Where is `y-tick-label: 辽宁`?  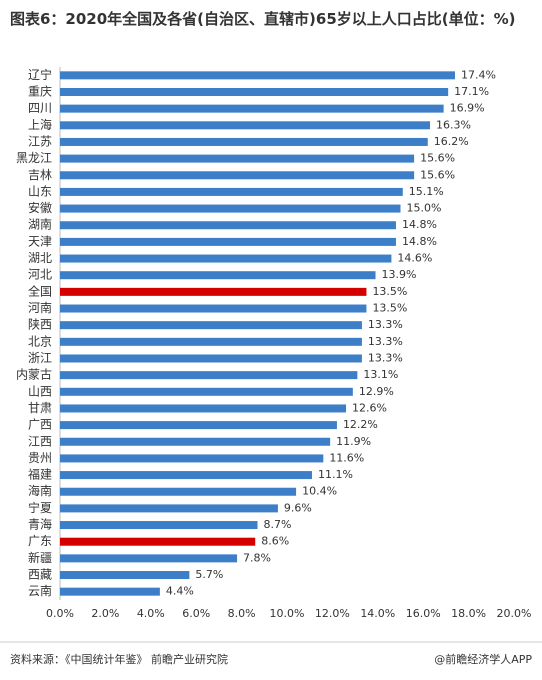 y-tick-label: 辽宁 is located at coordinates (40, 74).